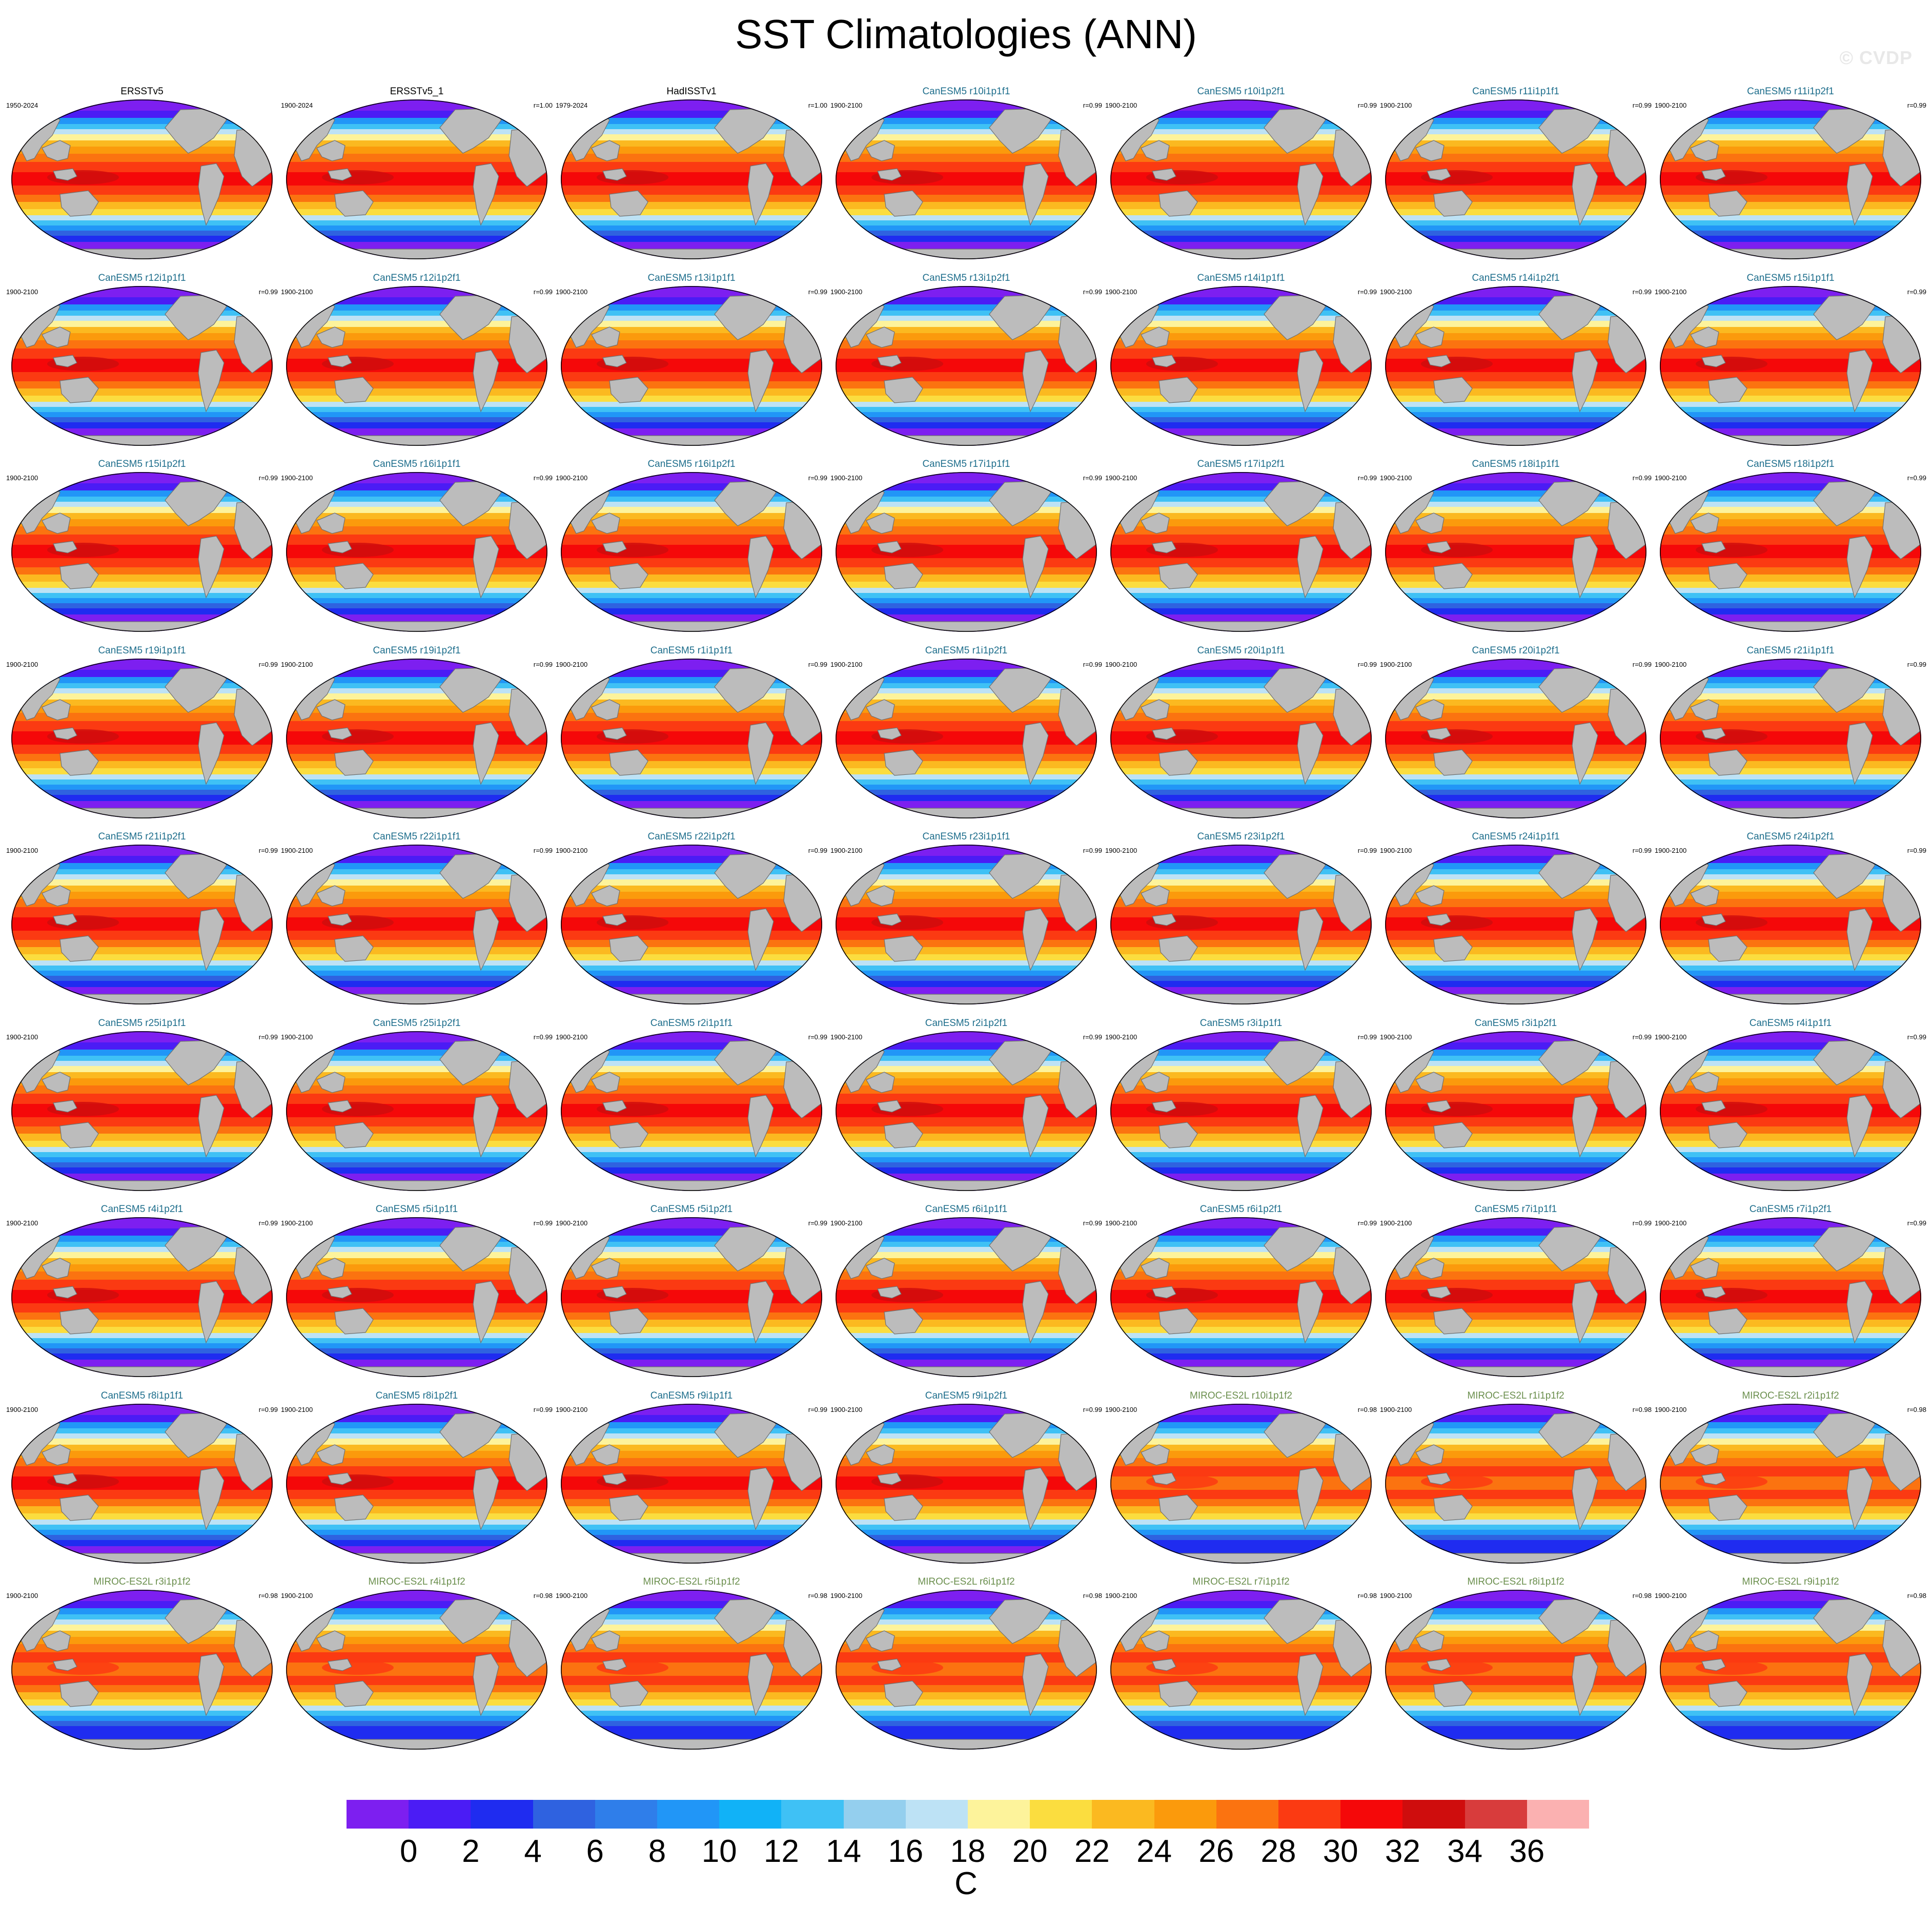 This screenshot has height=1908, width=1932. I want to click on map-panel: ERSSTv5 1950-2024, so click(142, 179).